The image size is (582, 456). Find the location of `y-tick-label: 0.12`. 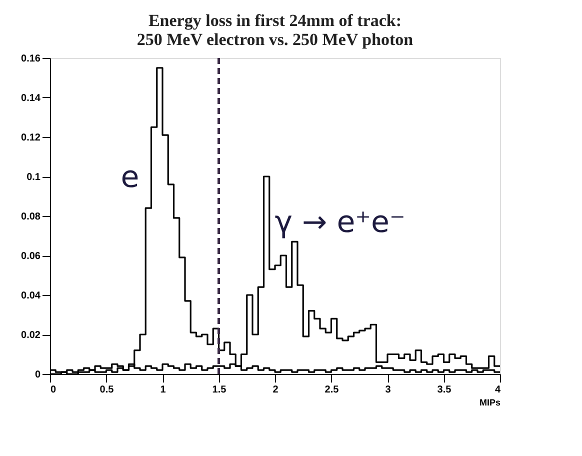

y-tick-label: 0.12 is located at coordinates (31, 138).